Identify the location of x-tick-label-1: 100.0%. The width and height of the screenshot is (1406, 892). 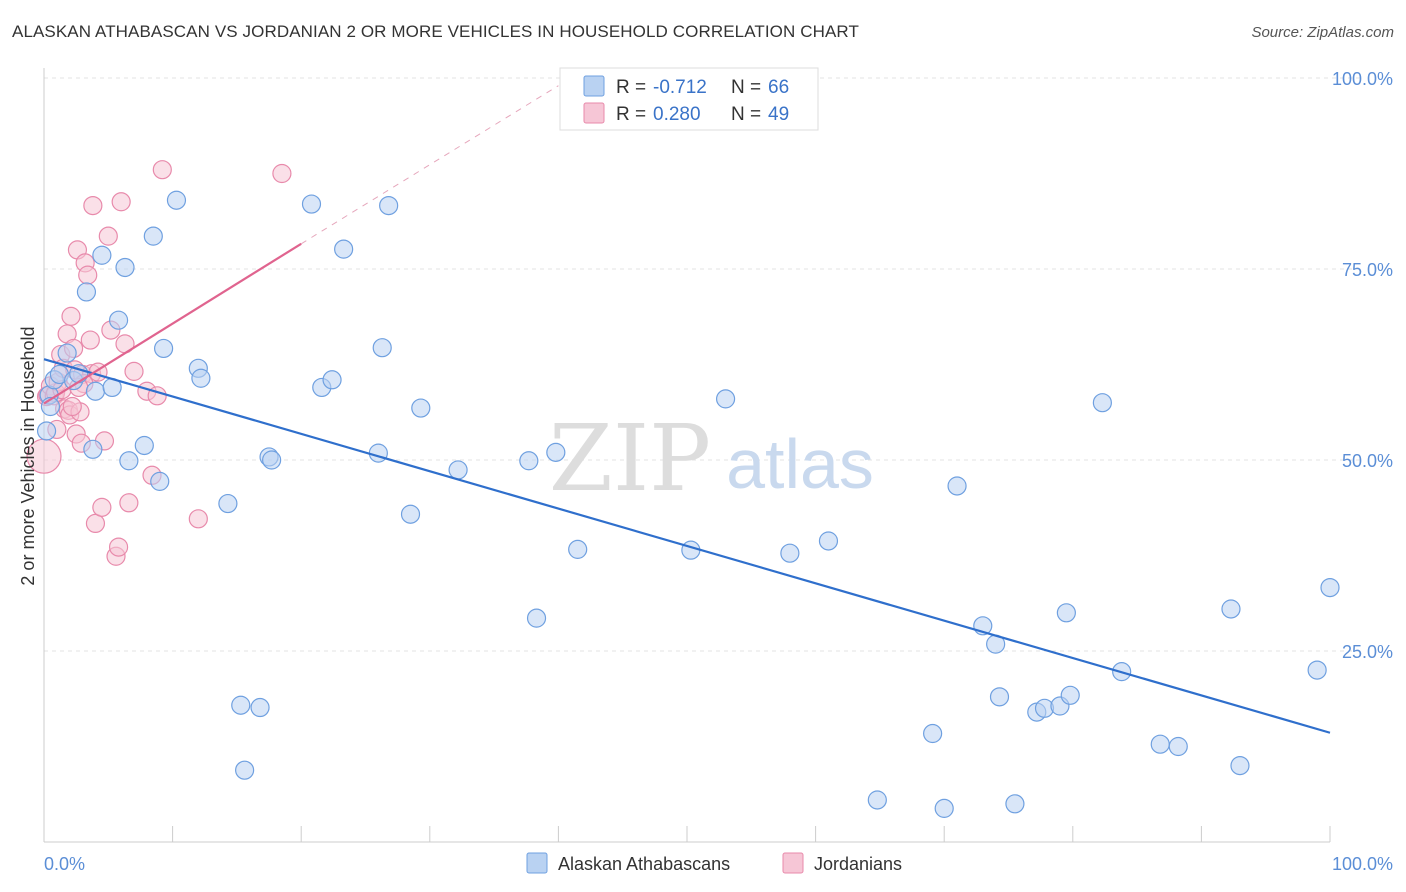
(1362, 864).